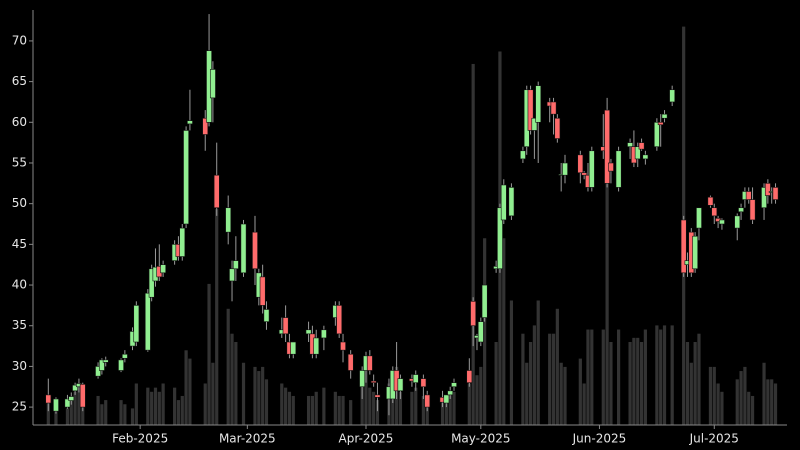 This screenshot has width=800, height=450. Describe the element at coordinates (366, 439) in the screenshot. I see `x-tick-label: Apr-2025` at that location.